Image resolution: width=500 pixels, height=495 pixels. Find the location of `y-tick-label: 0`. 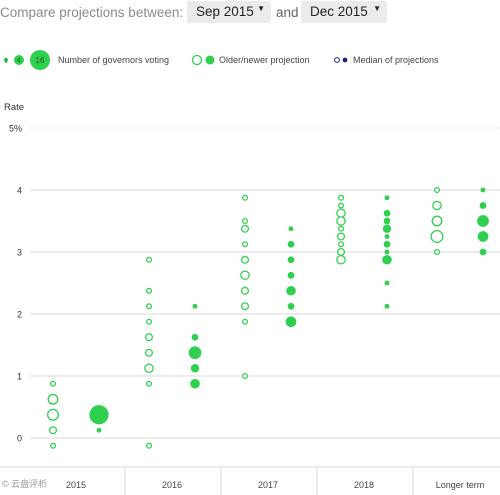

y-tick-label: 0 is located at coordinates (19, 439).